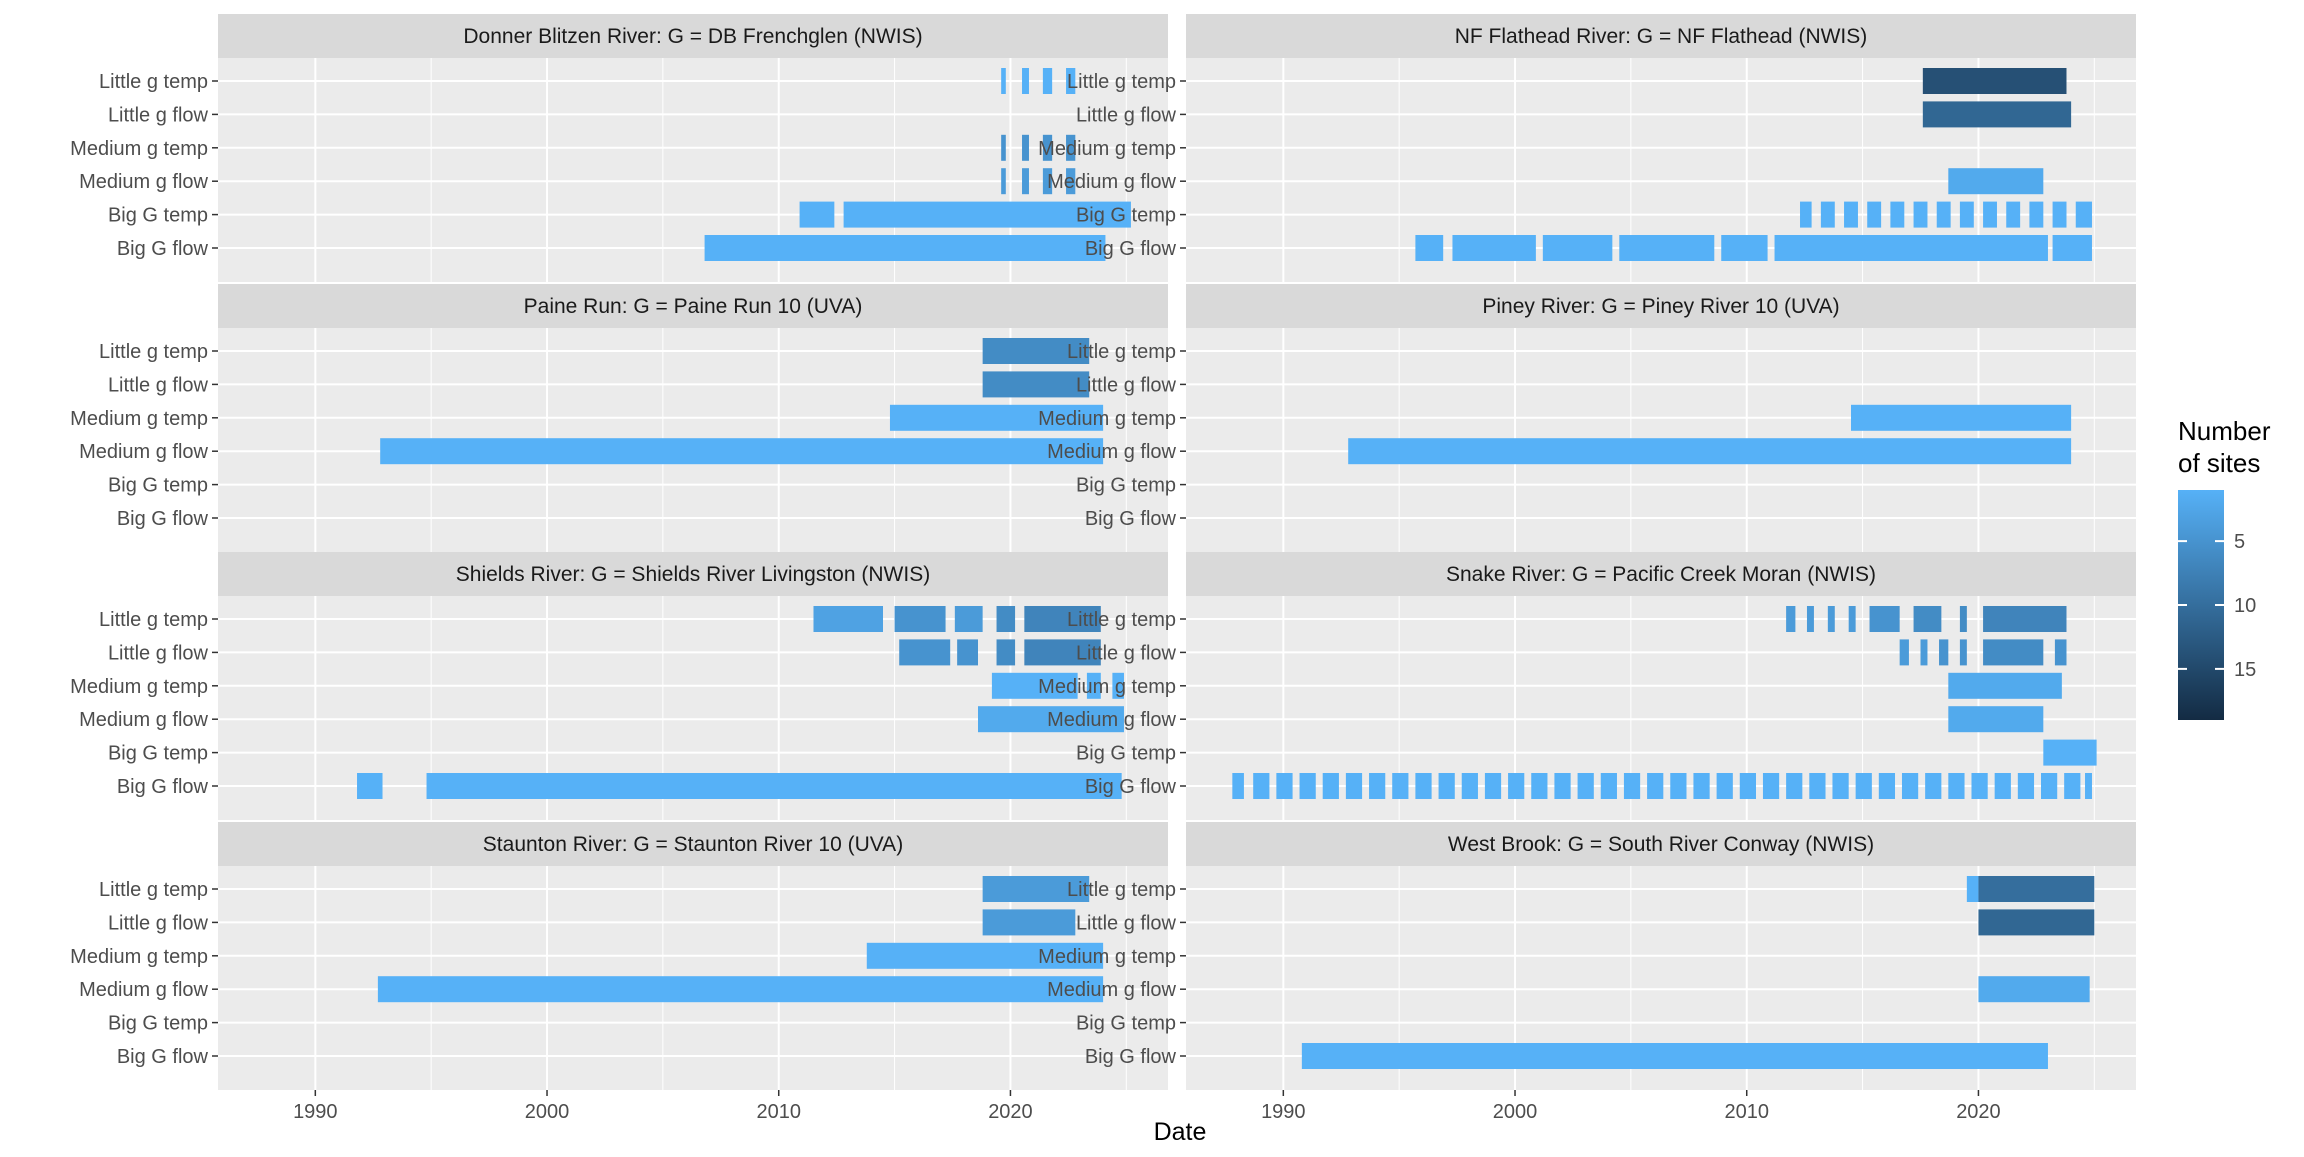  Describe the element at coordinates (2224, 431) in the screenshot. I see `legend-title-line: Number` at that location.